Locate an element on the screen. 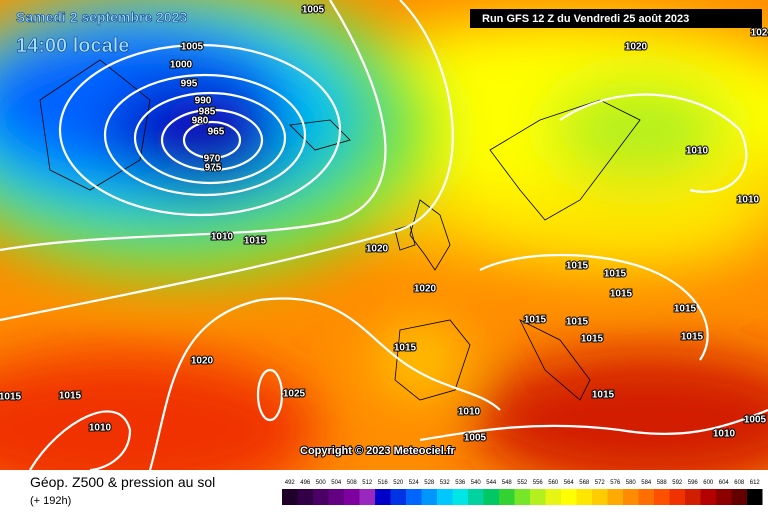 This screenshot has width=768, height=512. legend-label: 592 is located at coordinates (677, 483).